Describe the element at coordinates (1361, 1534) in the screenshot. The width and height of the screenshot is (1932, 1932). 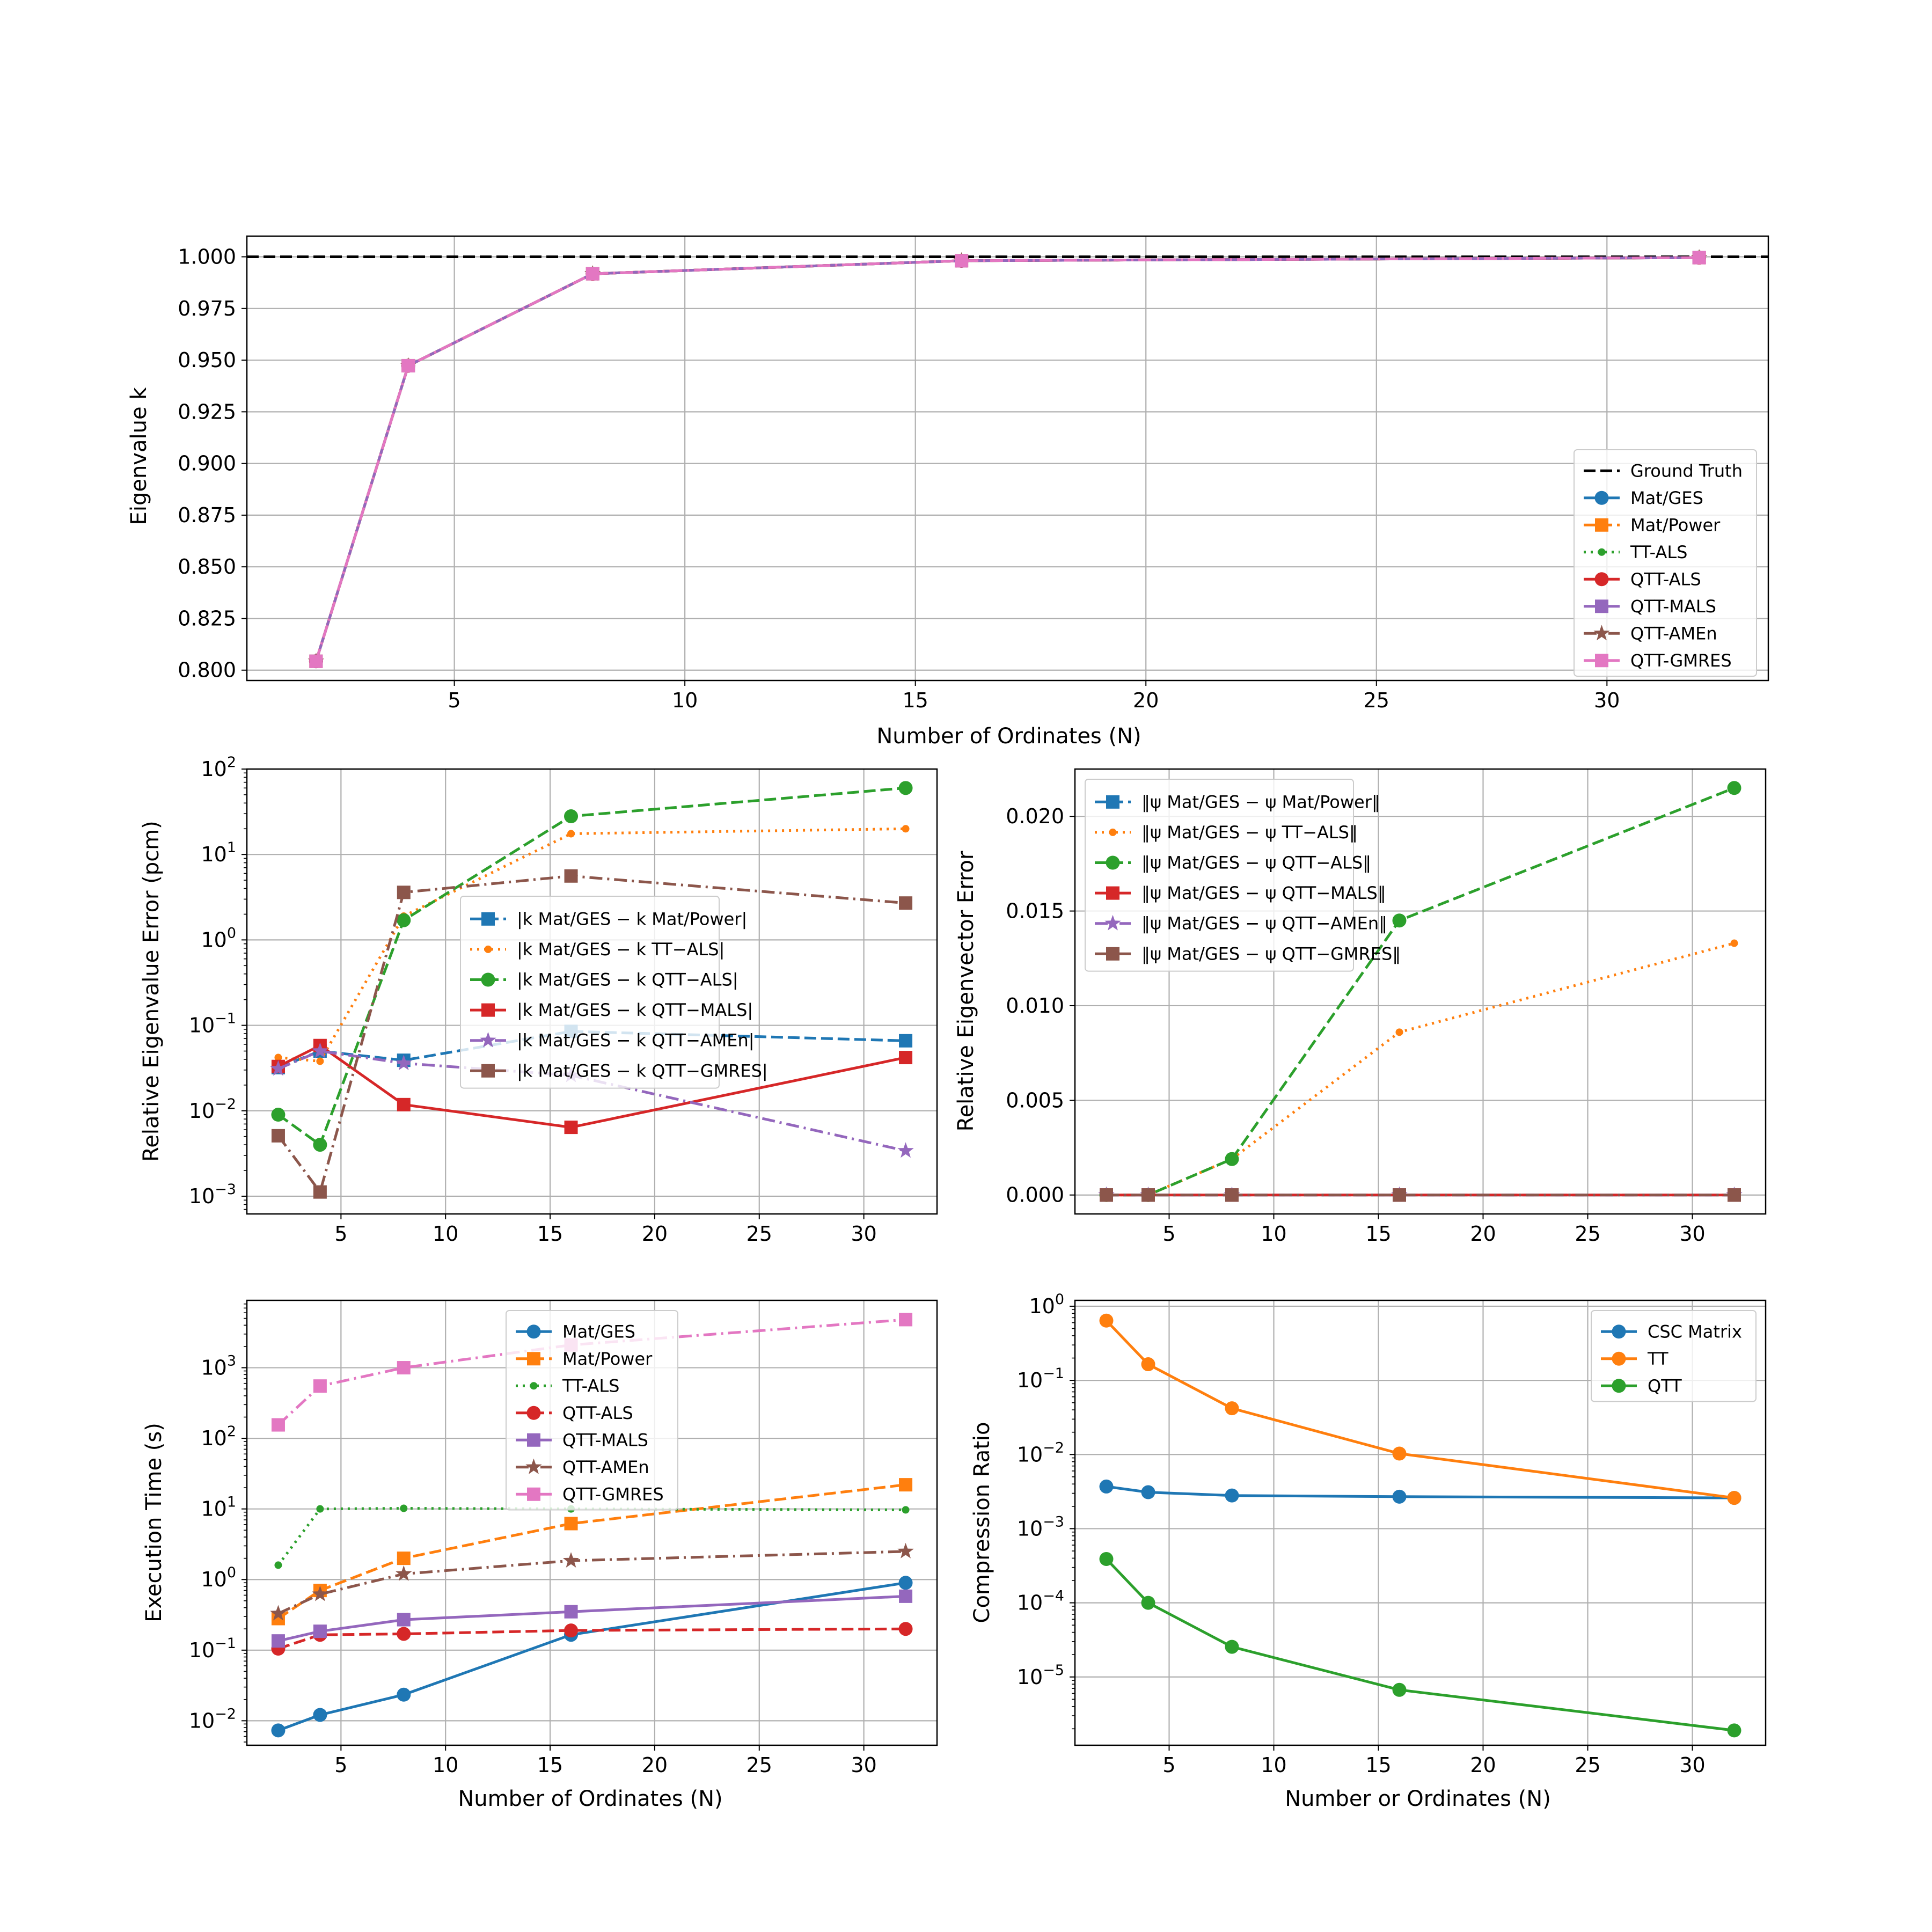
I see `axes-compression-ratio: 5 10 15 20 25 30 10⁻⁵ 10⁻⁴ 10⁻³ 10⁻² 10⁻¹ 10⁰` at that location.